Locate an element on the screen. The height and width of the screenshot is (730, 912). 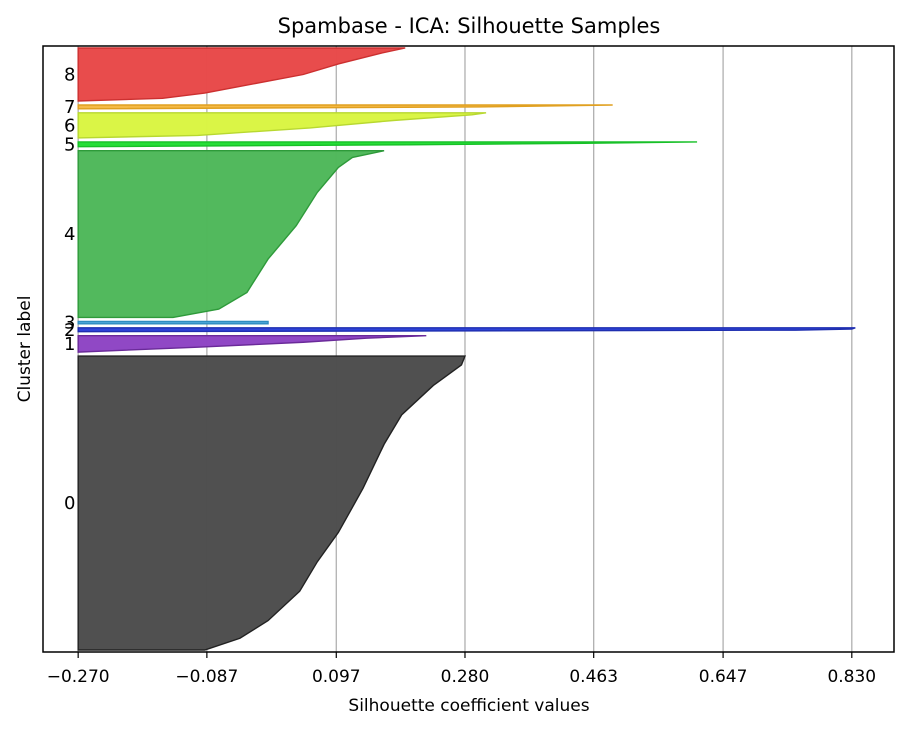
x-tick-label: 0.830 is located at coordinates (851, 677).